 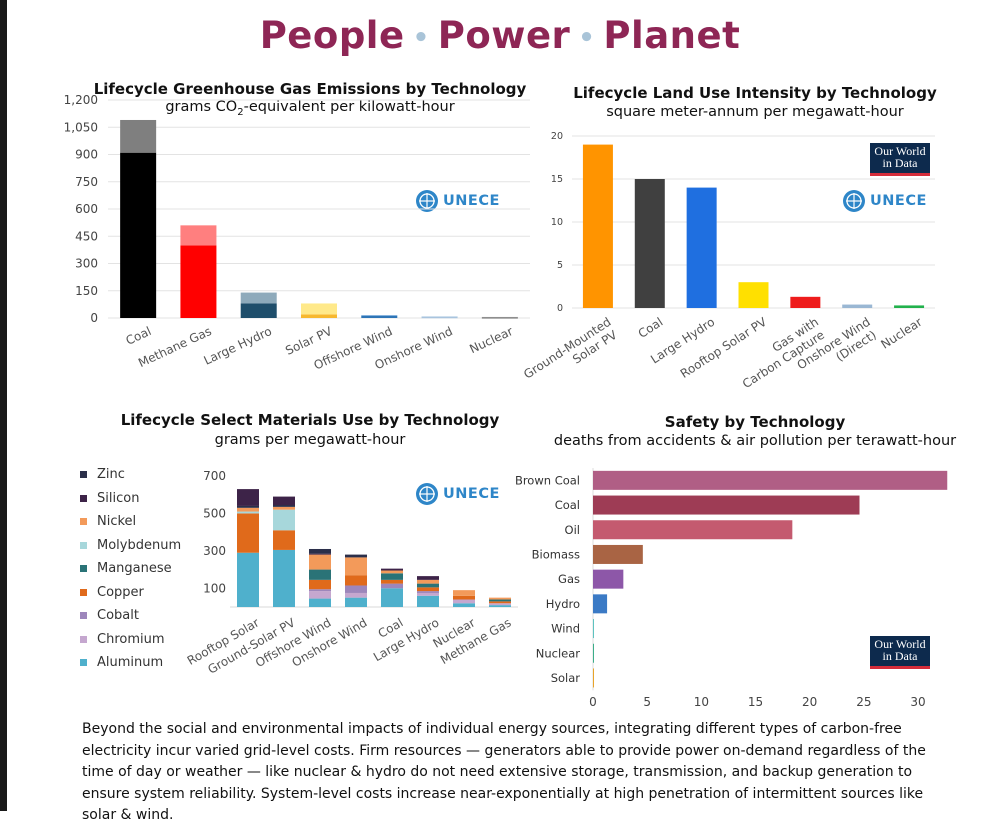 What do you see at coordinates (857, 306) in the screenshot?
I see `land-bar-onshore-wind-direct` at bounding box center [857, 306].